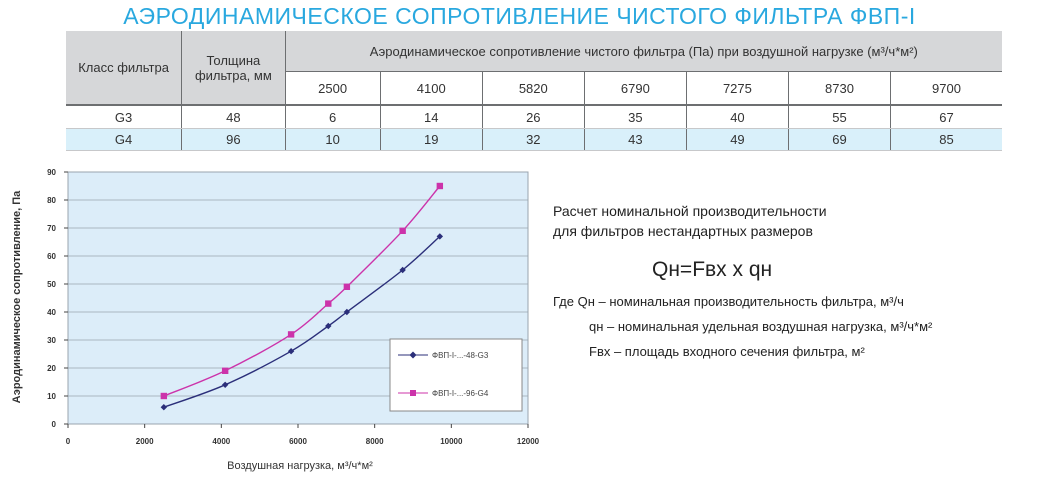 This screenshot has height=482, width=1039. I want to click on load-cell: 8730, so click(840, 88).